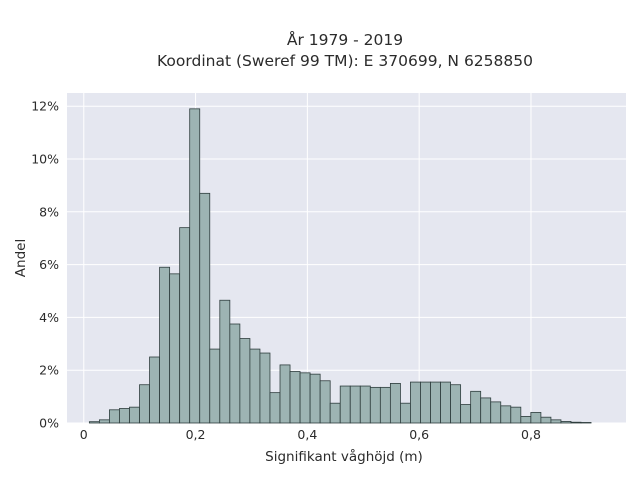  Describe the element at coordinates (531, 434) in the screenshot. I see `x-tick-label: 0,8` at that location.